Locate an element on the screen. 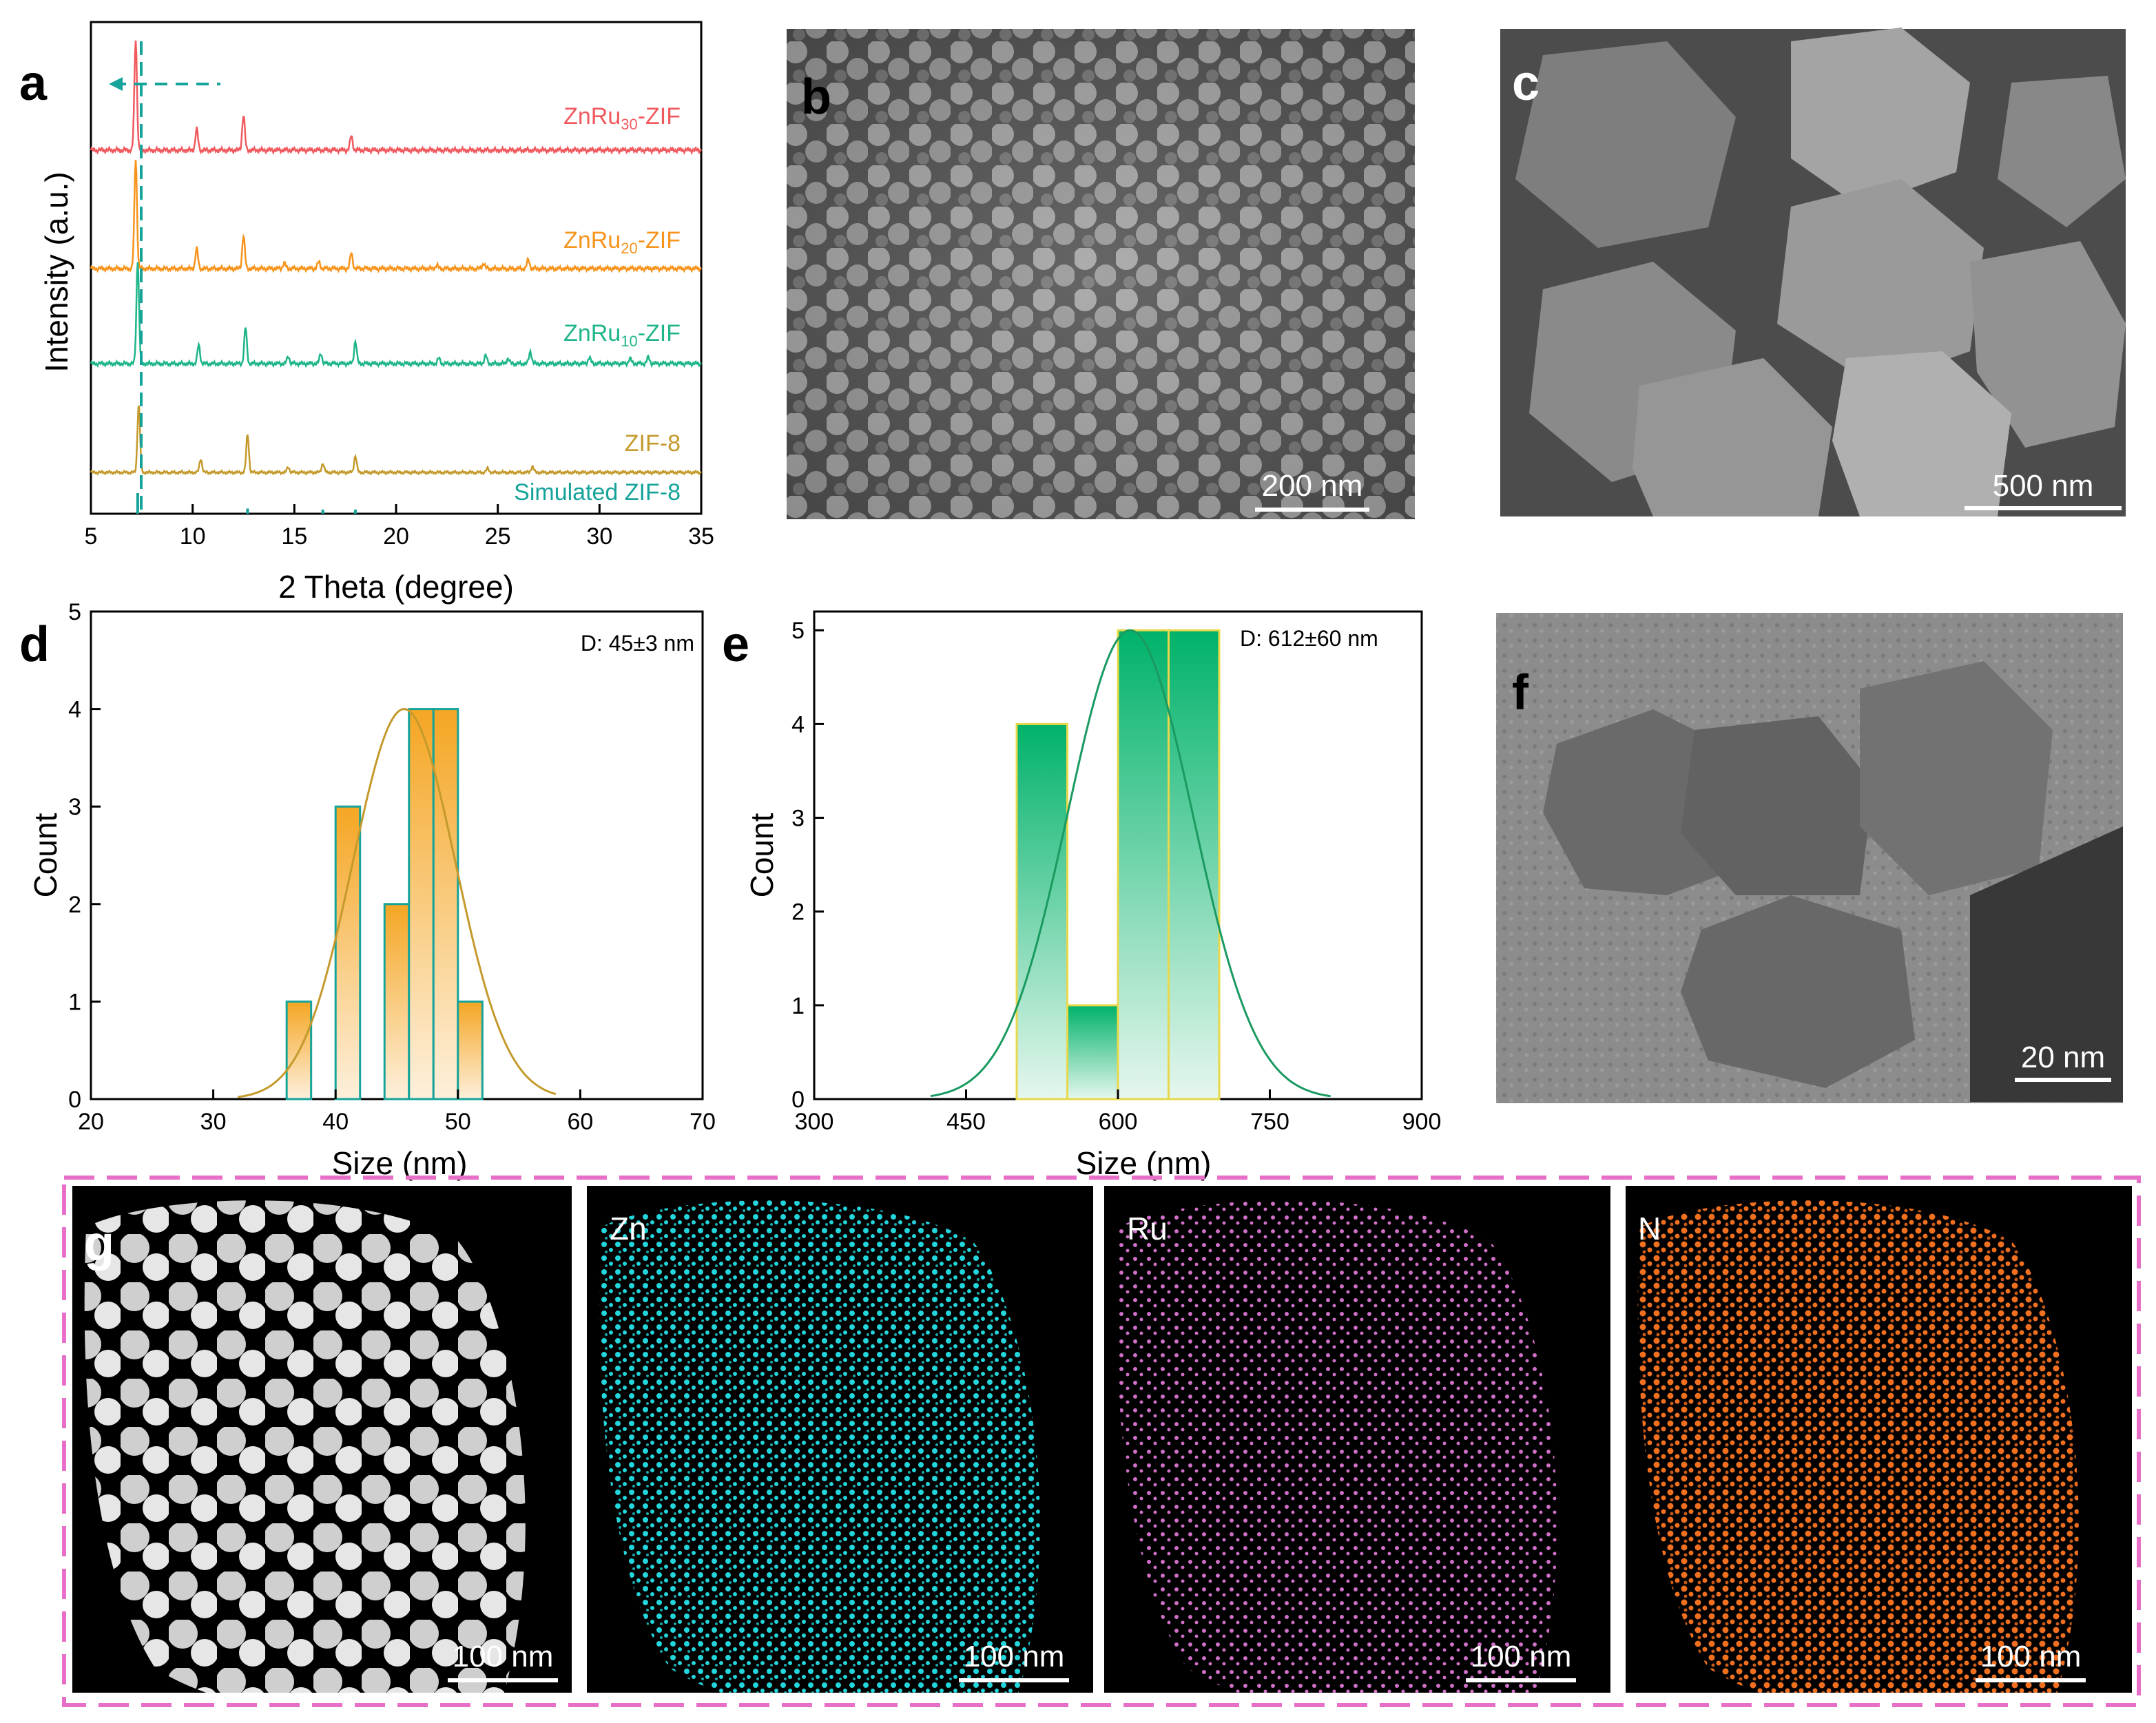 The height and width of the screenshot is (1723, 2156). hist-d-y-tick-label: 3 is located at coordinates (74, 807).